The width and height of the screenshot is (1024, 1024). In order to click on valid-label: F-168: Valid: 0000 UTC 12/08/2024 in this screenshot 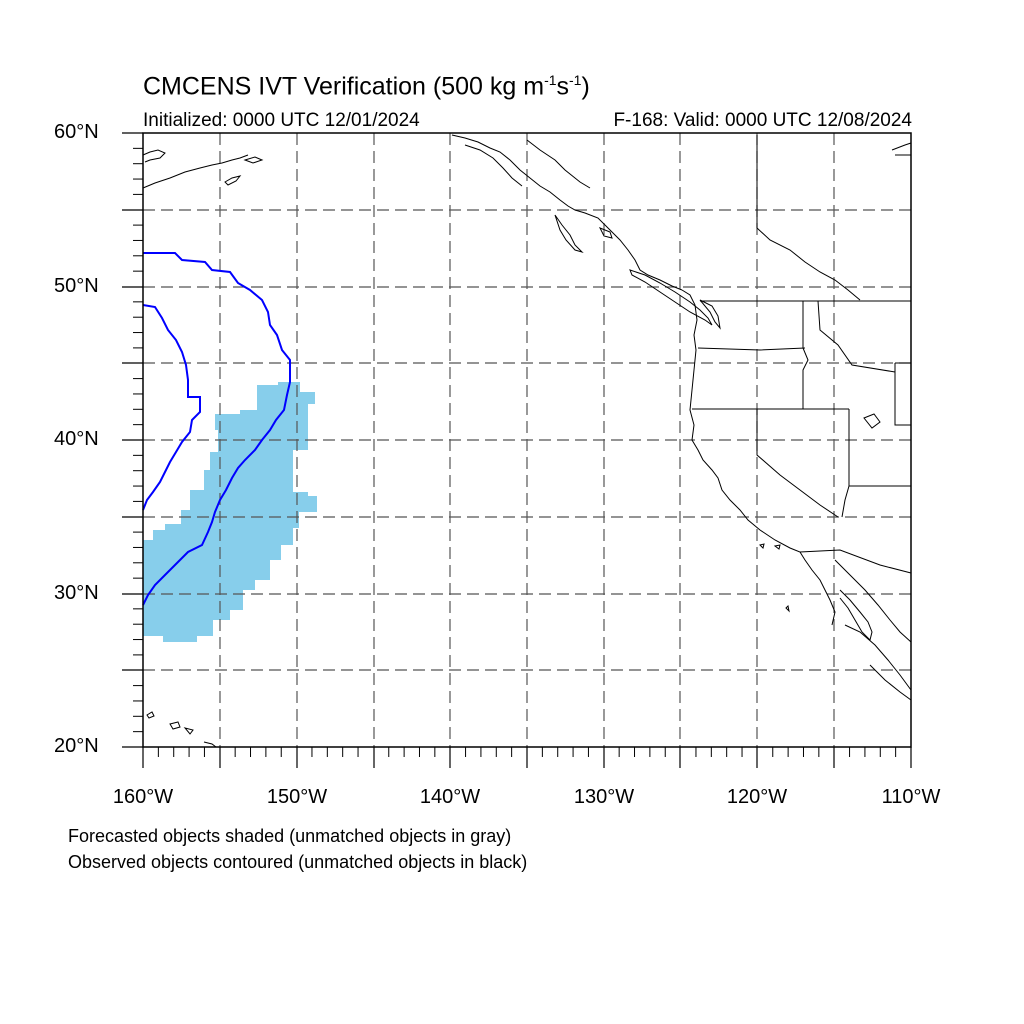, I will do `click(762, 120)`.